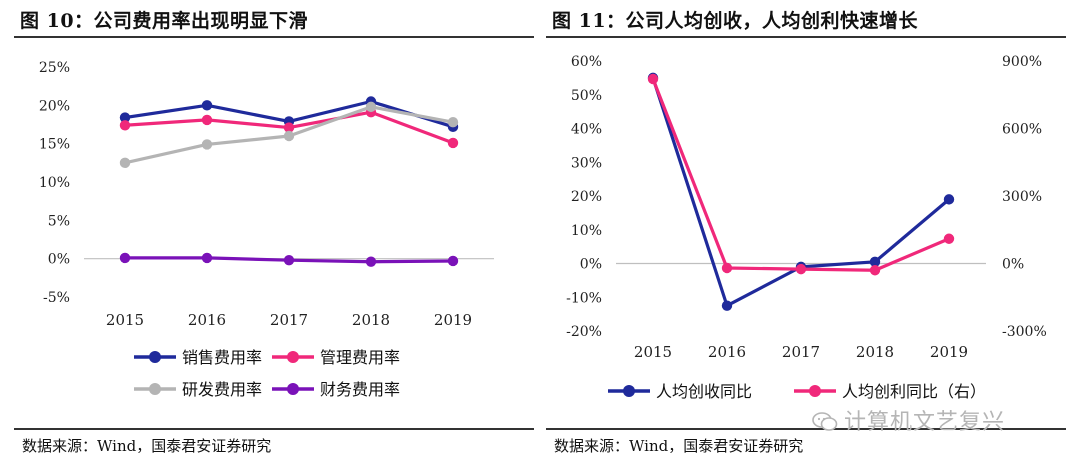 The width and height of the screenshot is (1080, 467). What do you see at coordinates (1024, 332) in the screenshot?
I see `y2-tick-label: -300%` at bounding box center [1024, 332].